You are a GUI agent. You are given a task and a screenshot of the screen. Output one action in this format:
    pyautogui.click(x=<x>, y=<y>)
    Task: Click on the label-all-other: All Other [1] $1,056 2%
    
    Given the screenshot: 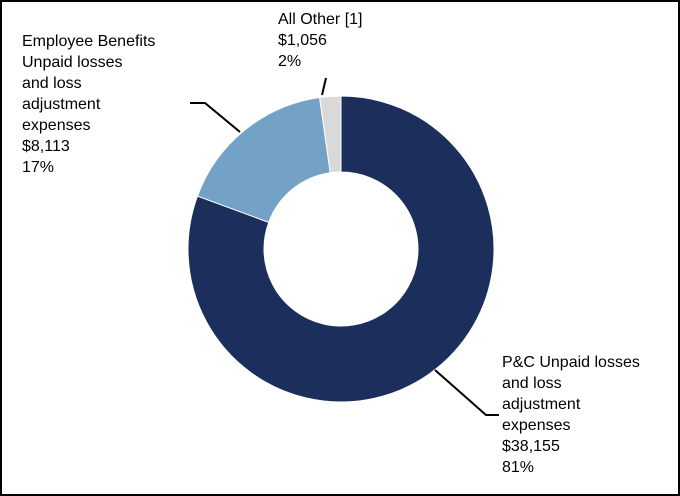 What is the action you would take?
    pyautogui.click(x=320, y=40)
    